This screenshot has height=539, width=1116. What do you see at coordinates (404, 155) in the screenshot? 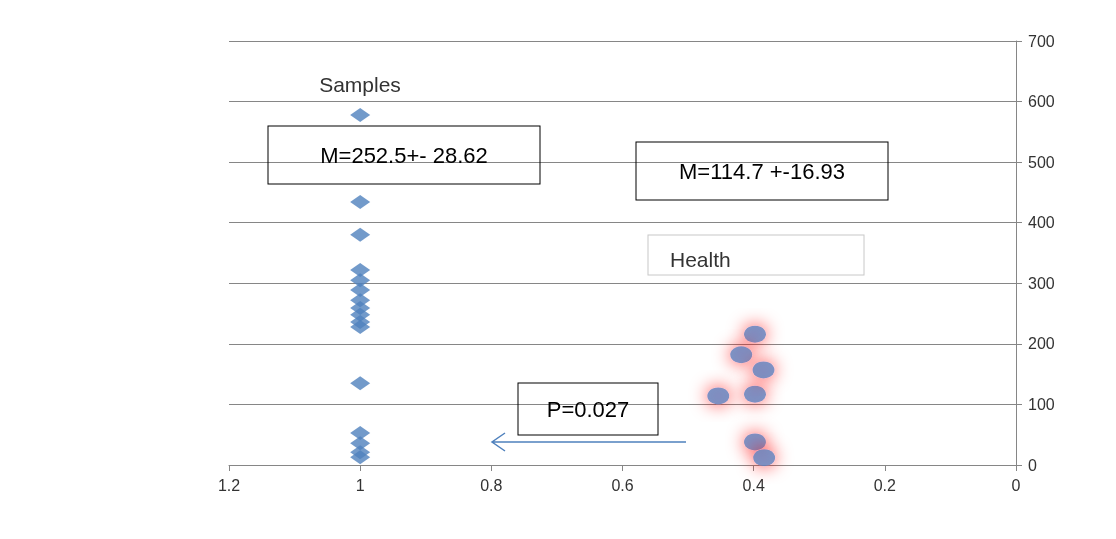
I see `annotation: M=252.5+- 28.62` at bounding box center [404, 155].